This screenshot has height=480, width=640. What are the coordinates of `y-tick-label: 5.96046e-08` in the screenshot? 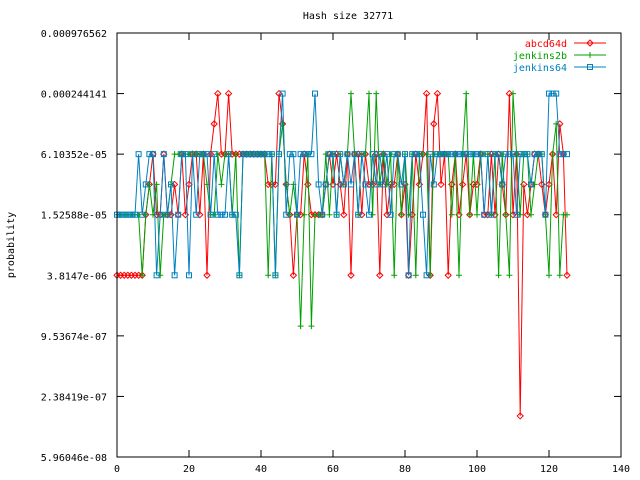 It's located at (74, 458).